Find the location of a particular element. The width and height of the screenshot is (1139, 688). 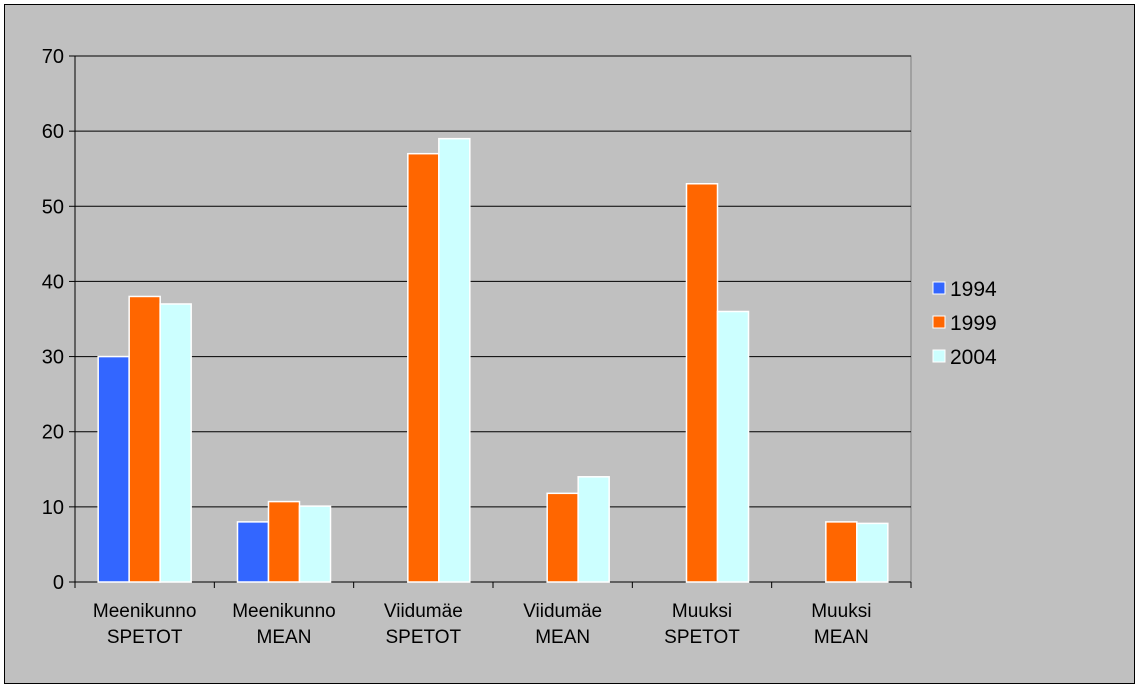

legend-label-1994: 1994 is located at coordinates (973, 289).